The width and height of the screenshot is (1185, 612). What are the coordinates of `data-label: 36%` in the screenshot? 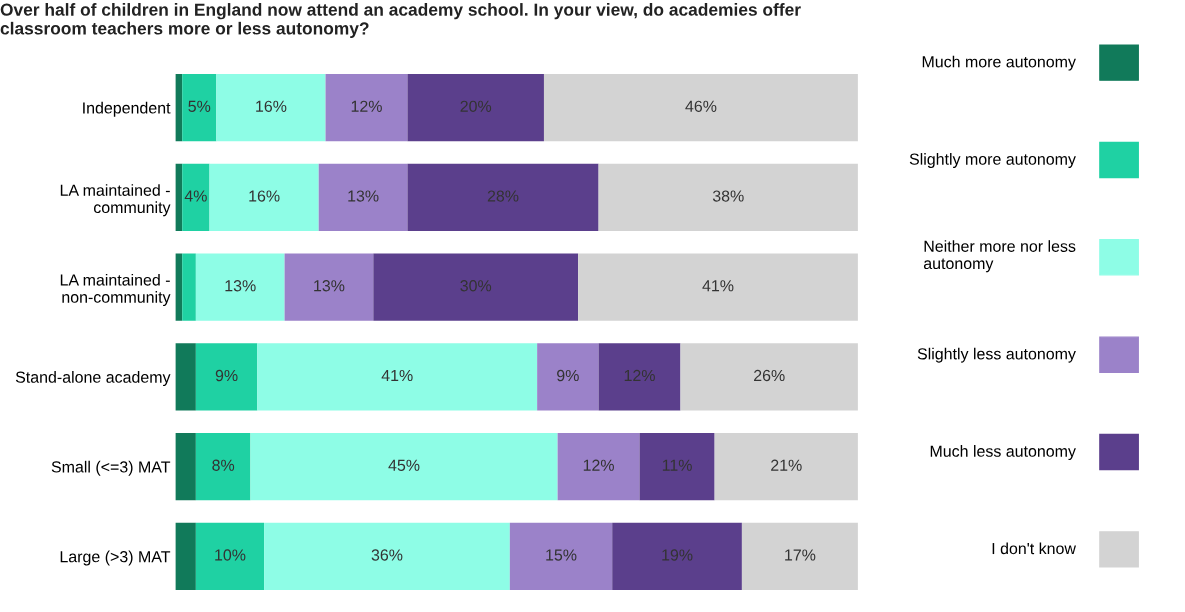 It's located at (387, 555).